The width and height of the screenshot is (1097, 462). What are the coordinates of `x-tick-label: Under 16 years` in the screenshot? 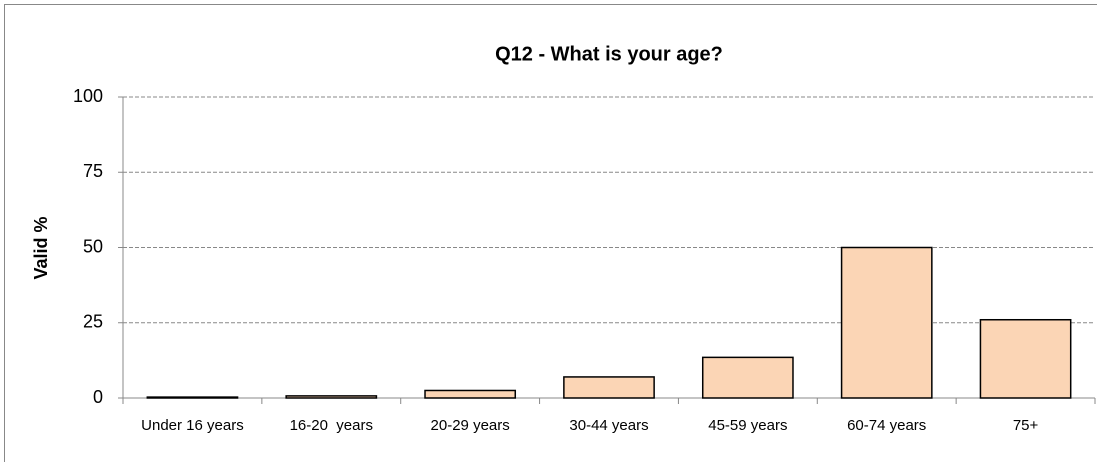 It's located at (192, 425).